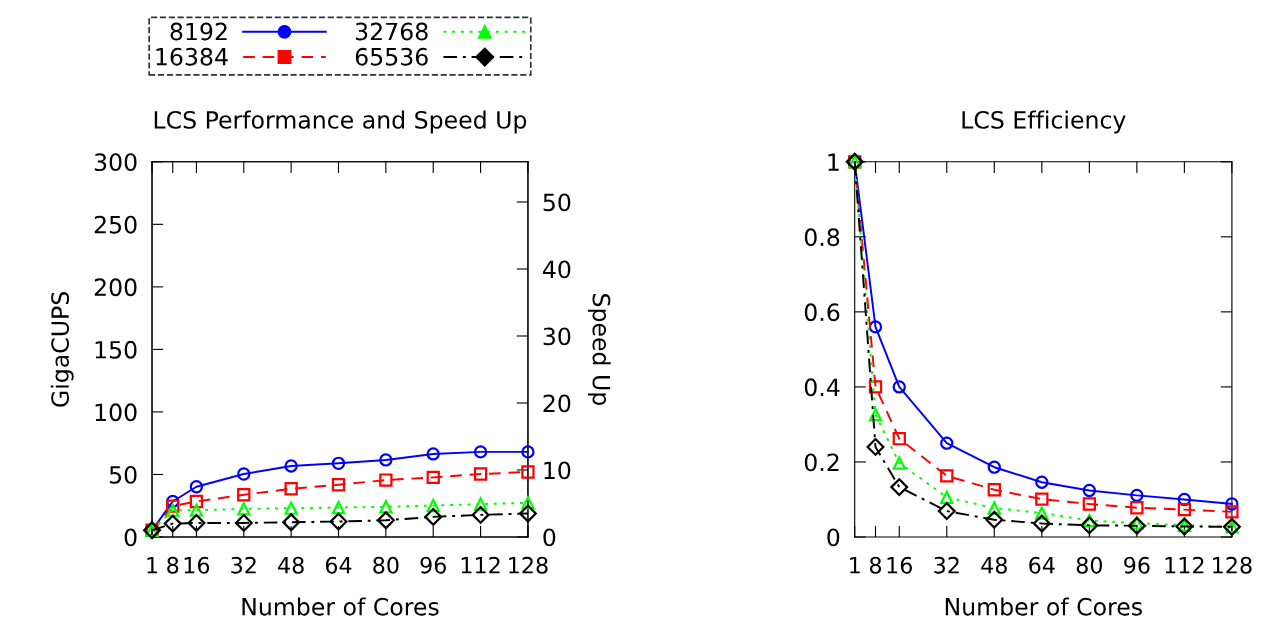 The width and height of the screenshot is (1270, 637). What do you see at coordinates (198, 31) in the screenshot?
I see `legend-label: 8192` at bounding box center [198, 31].